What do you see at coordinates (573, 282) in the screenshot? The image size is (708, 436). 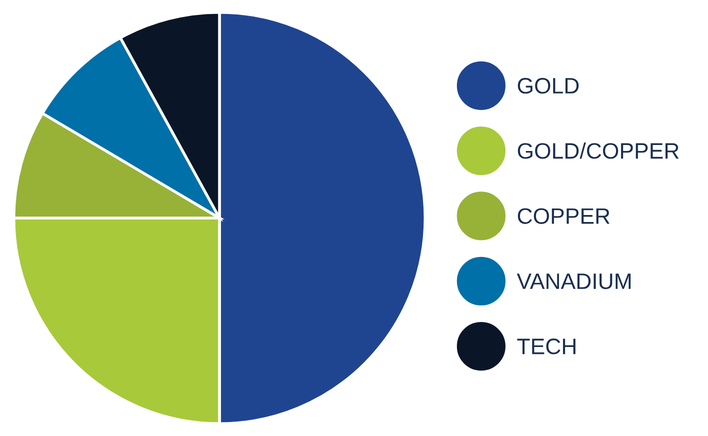 I see `legend-label: VANADIUM` at bounding box center [573, 282].